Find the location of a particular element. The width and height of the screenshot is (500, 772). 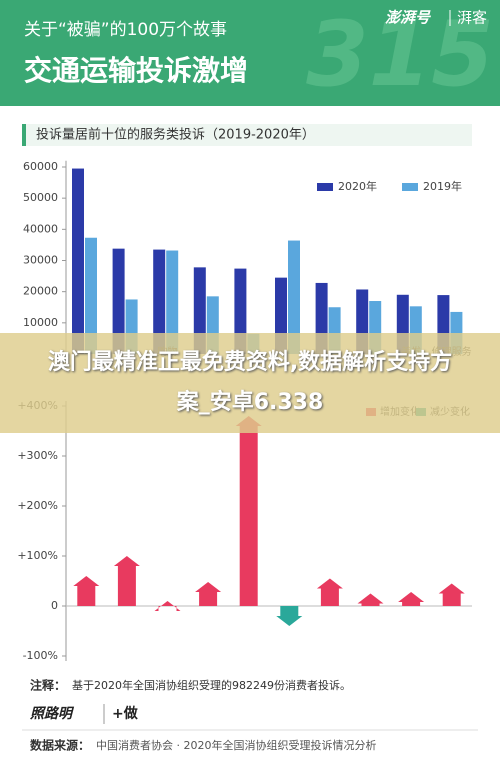

kicker: 关于“被骗”的100万个故事 is located at coordinates (125, 30).